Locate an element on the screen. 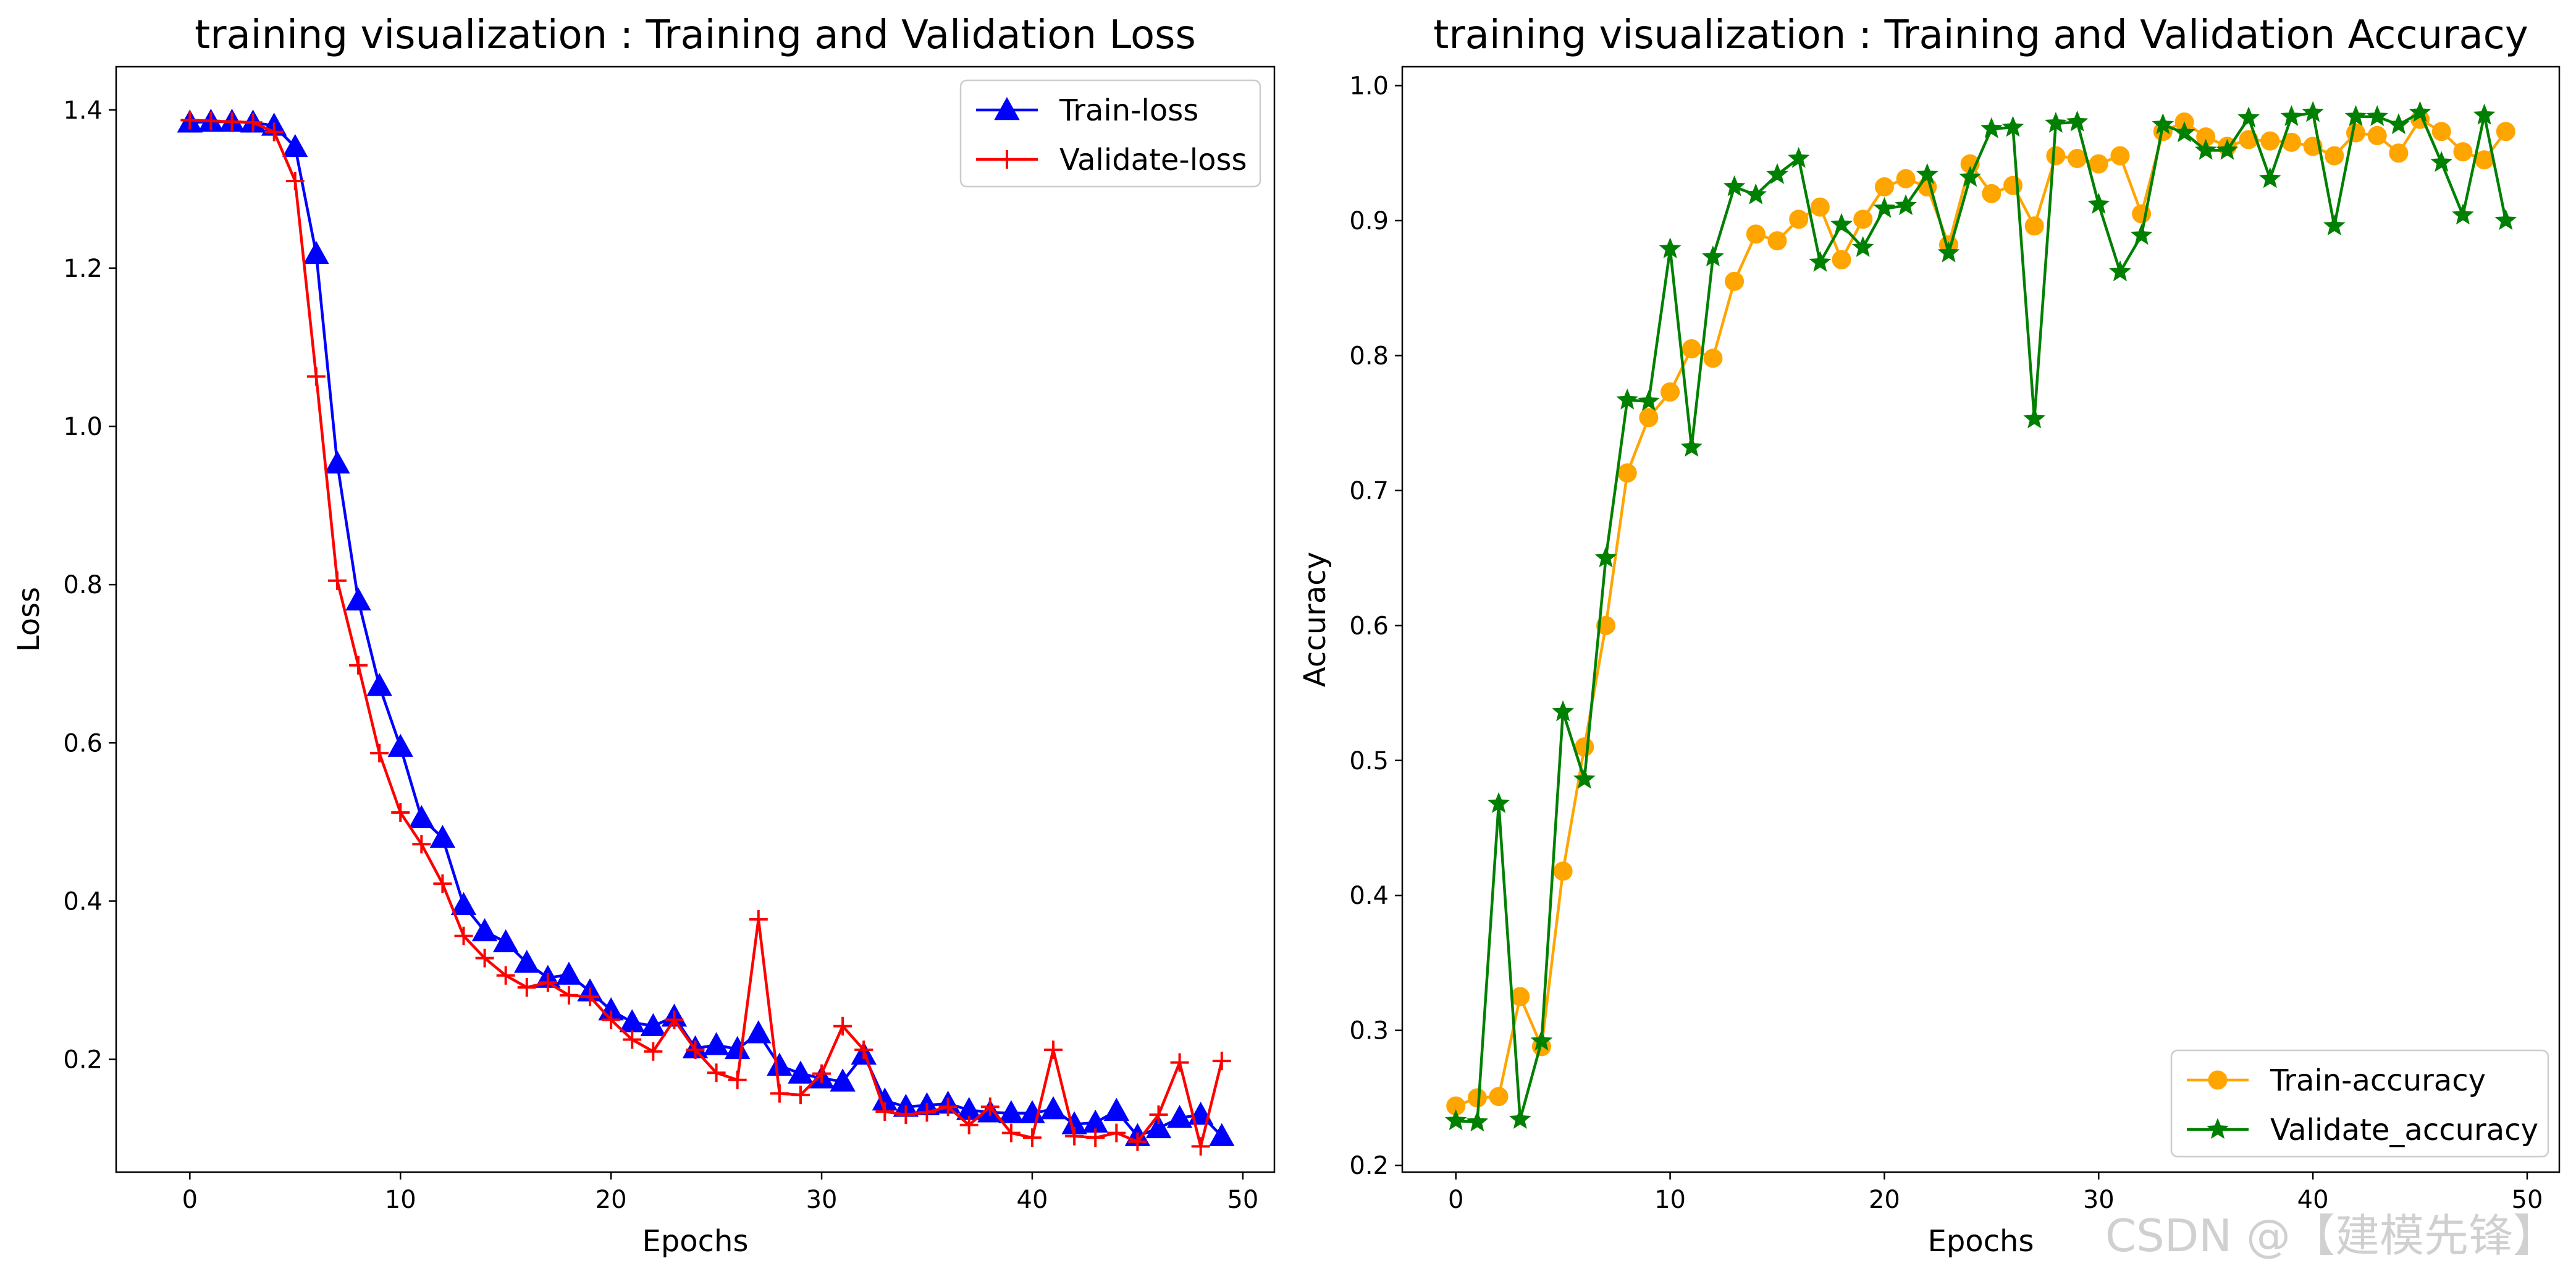  y-tick-label: 0.9 is located at coordinates (1369, 221).